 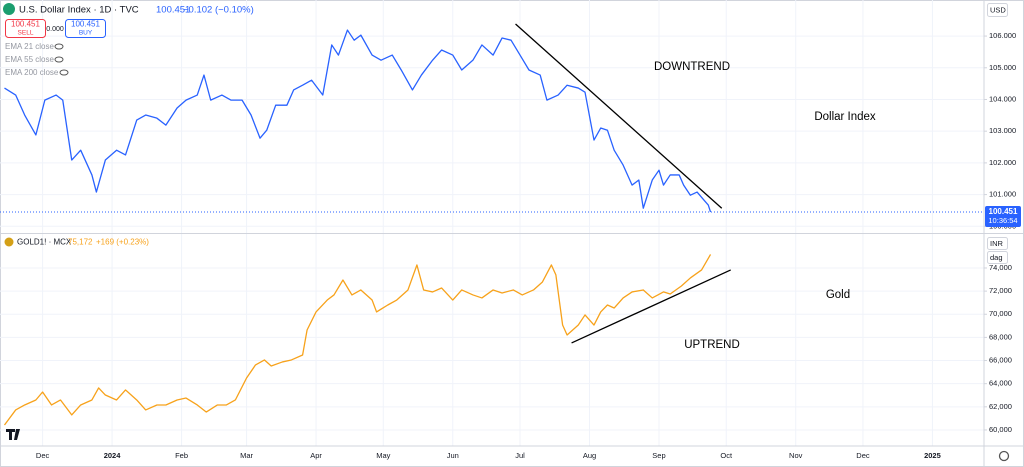 What do you see at coordinates (1000, 336) in the screenshot?
I see `y-tick-label: 68,000` at bounding box center [1000, 336].